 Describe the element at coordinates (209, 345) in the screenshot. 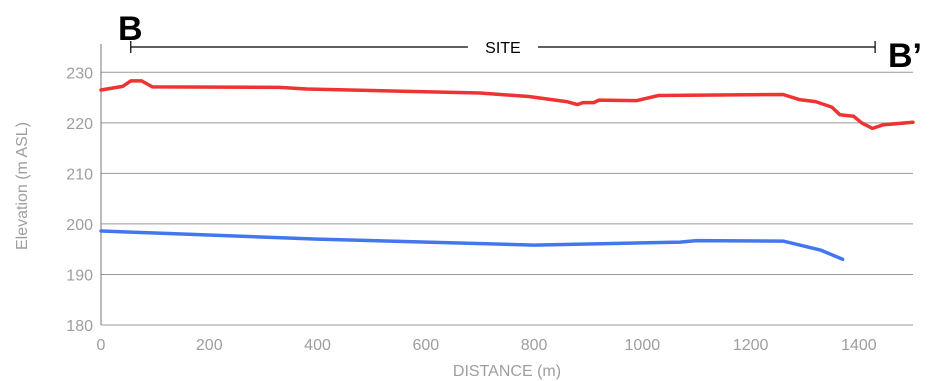

I see `x-tick-label: 200` at that location.